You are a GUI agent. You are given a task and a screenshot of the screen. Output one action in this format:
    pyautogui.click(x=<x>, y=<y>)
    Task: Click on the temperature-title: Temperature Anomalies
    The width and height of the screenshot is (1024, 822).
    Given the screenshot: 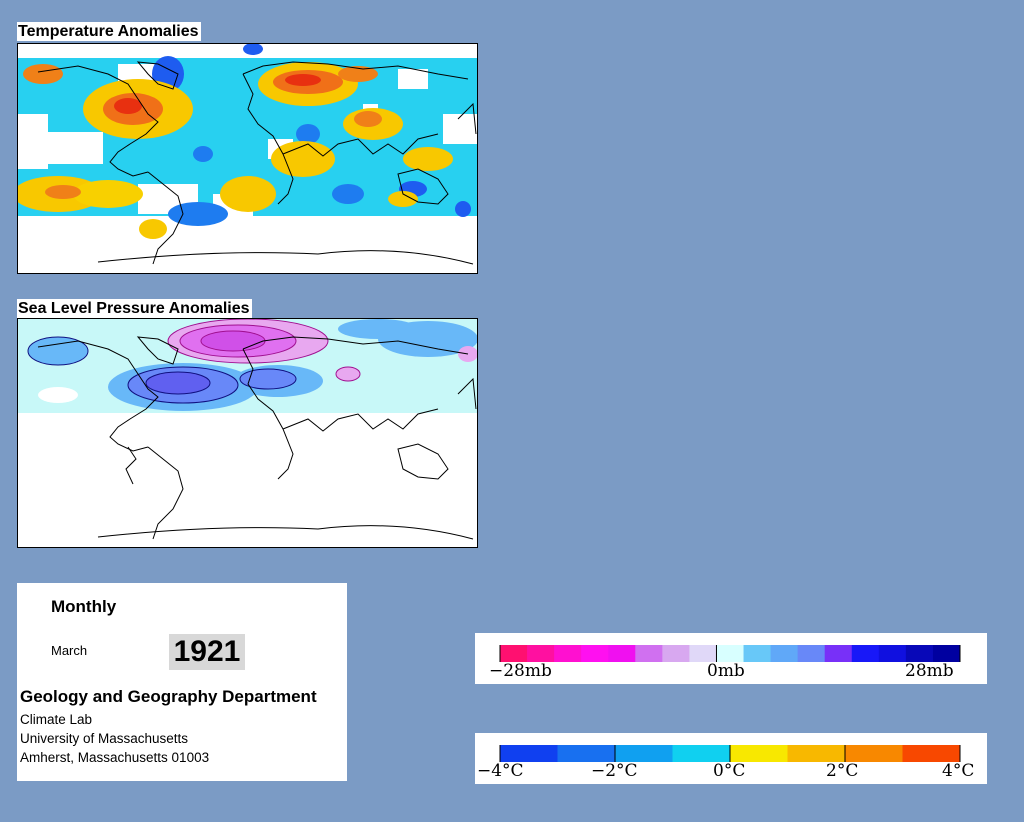 What is the action you would take?
    pyautogui.click(x=109, y=31)
    